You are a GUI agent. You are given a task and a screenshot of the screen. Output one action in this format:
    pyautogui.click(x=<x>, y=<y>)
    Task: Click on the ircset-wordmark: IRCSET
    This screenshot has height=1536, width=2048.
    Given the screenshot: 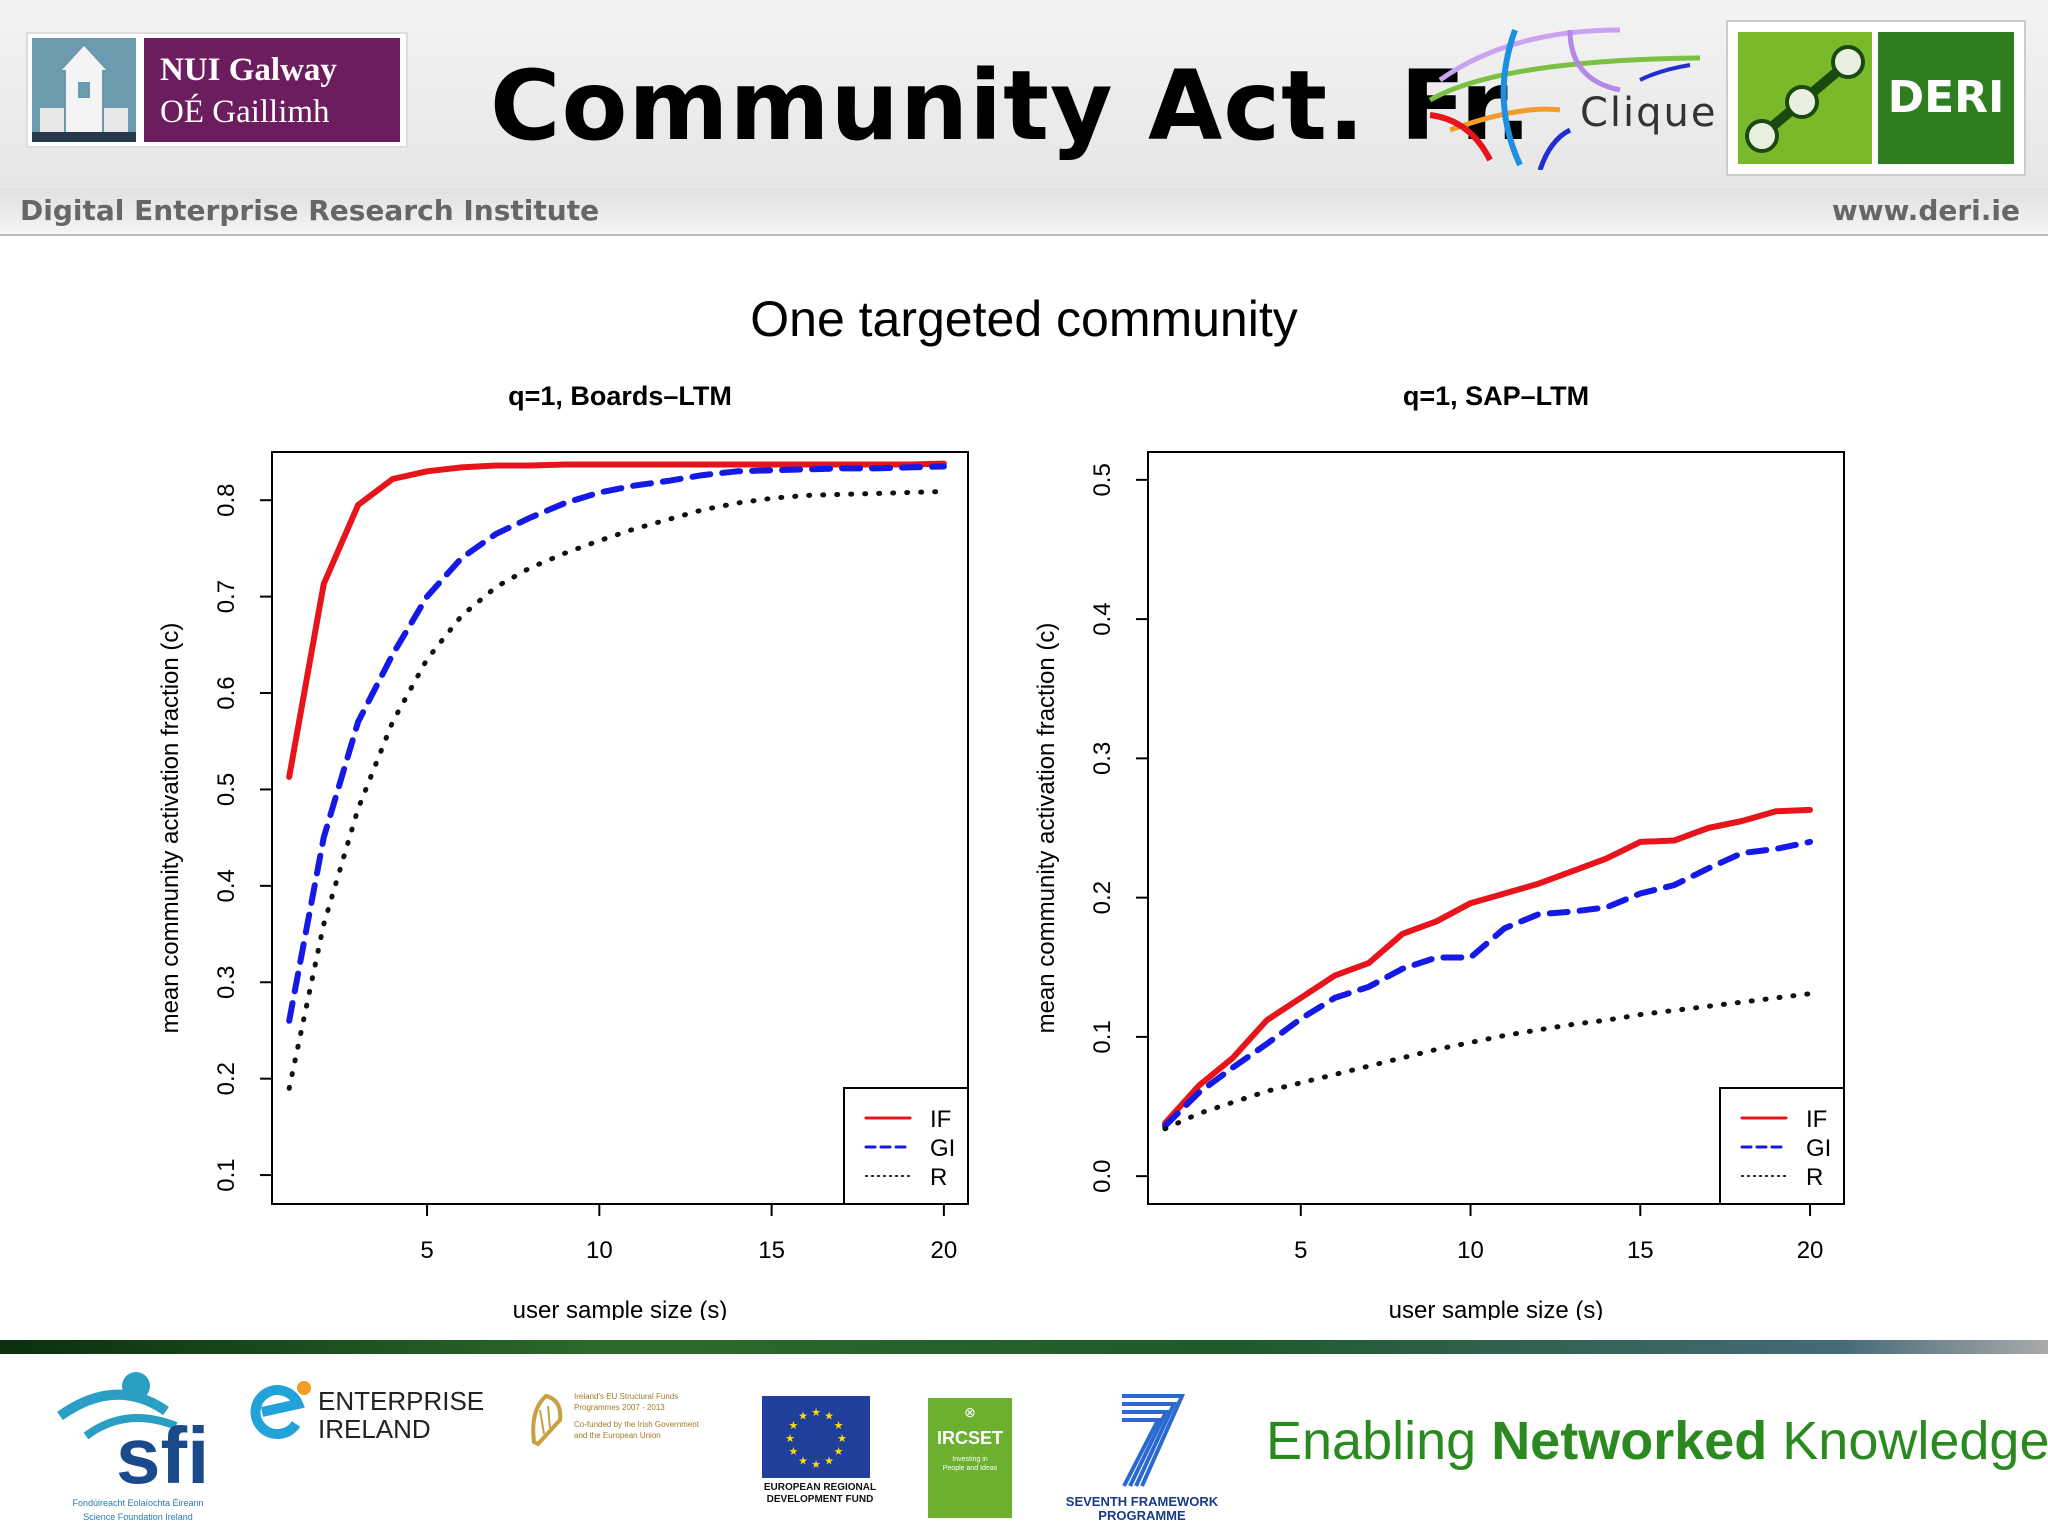 What is the action you would take?
    pyautogui.click(x=969, y=1438)
    